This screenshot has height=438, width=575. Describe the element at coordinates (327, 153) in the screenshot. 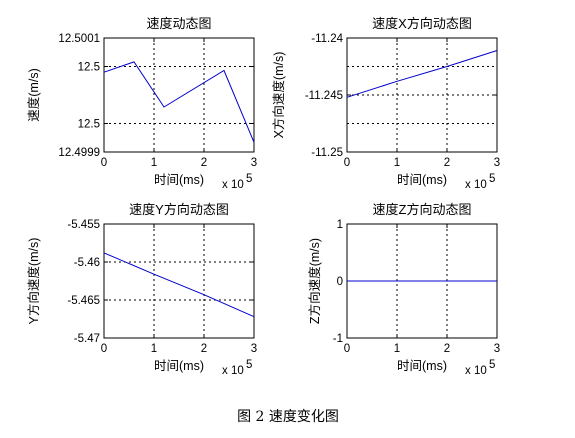

I see `y-tick-label: -11.25` at that location.